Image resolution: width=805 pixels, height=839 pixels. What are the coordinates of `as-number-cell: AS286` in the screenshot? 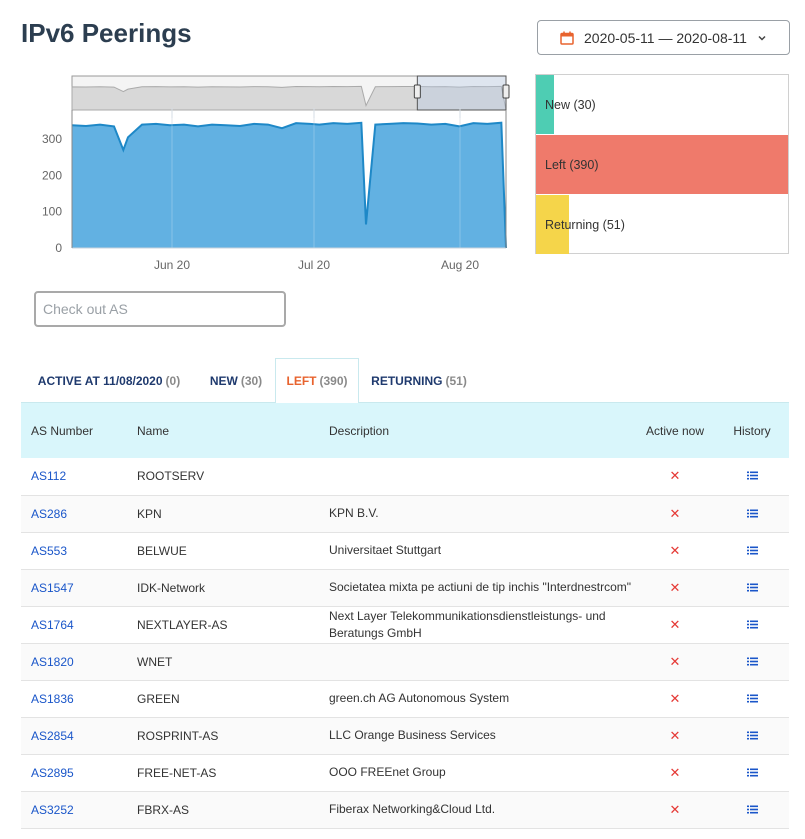 It's located at (79, 513).